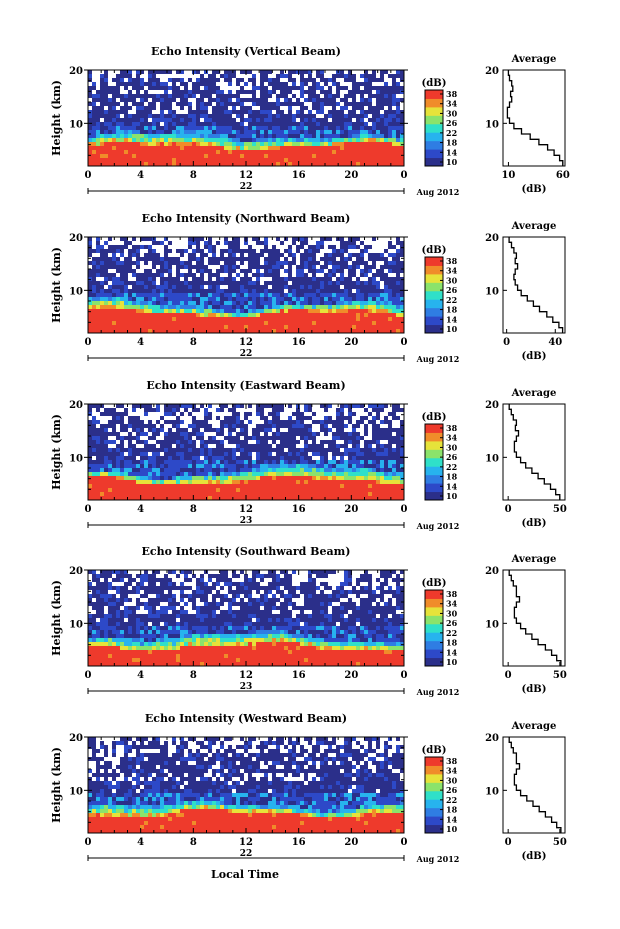 Image resolution: width=620 pixels, height=929 pixels. Describe the element at coordinates (246, 51) in the screenshot. I see `panel-title: Echo Intensity (Vertical Beam)` at that location.